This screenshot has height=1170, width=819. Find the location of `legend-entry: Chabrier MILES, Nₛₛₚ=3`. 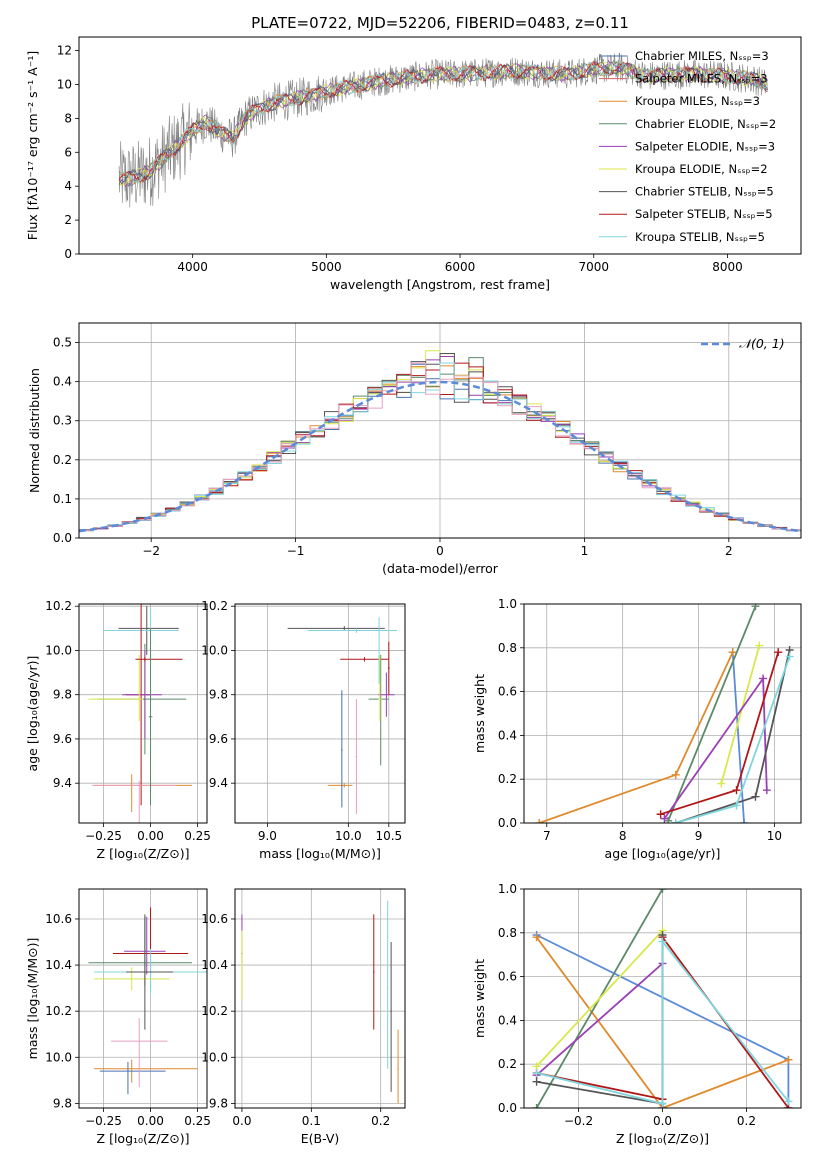

legend-entry: Chabrier MILES, Nₛₛₚ=3 is located at coordinates (702, 56).